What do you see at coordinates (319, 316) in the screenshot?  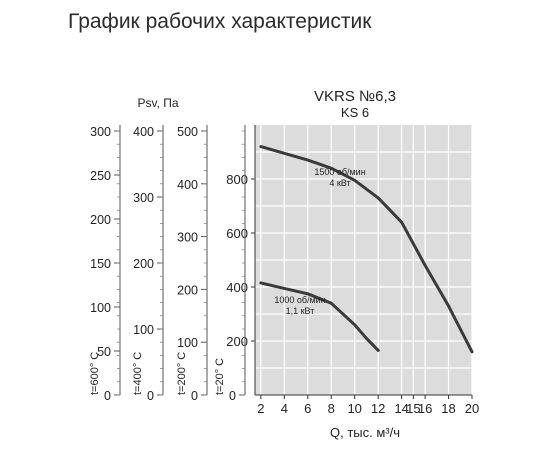 I see `series-line` at bounding box center [319, 316].